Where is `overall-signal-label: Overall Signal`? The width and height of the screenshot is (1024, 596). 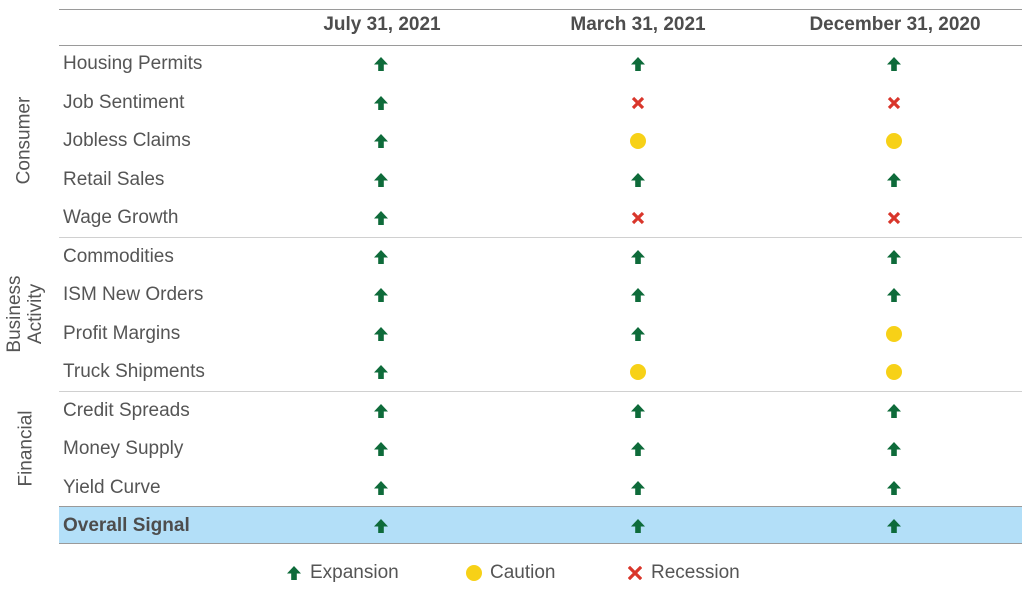
overall-signal-label: Overall Signal is located at coordinates (126, 526).